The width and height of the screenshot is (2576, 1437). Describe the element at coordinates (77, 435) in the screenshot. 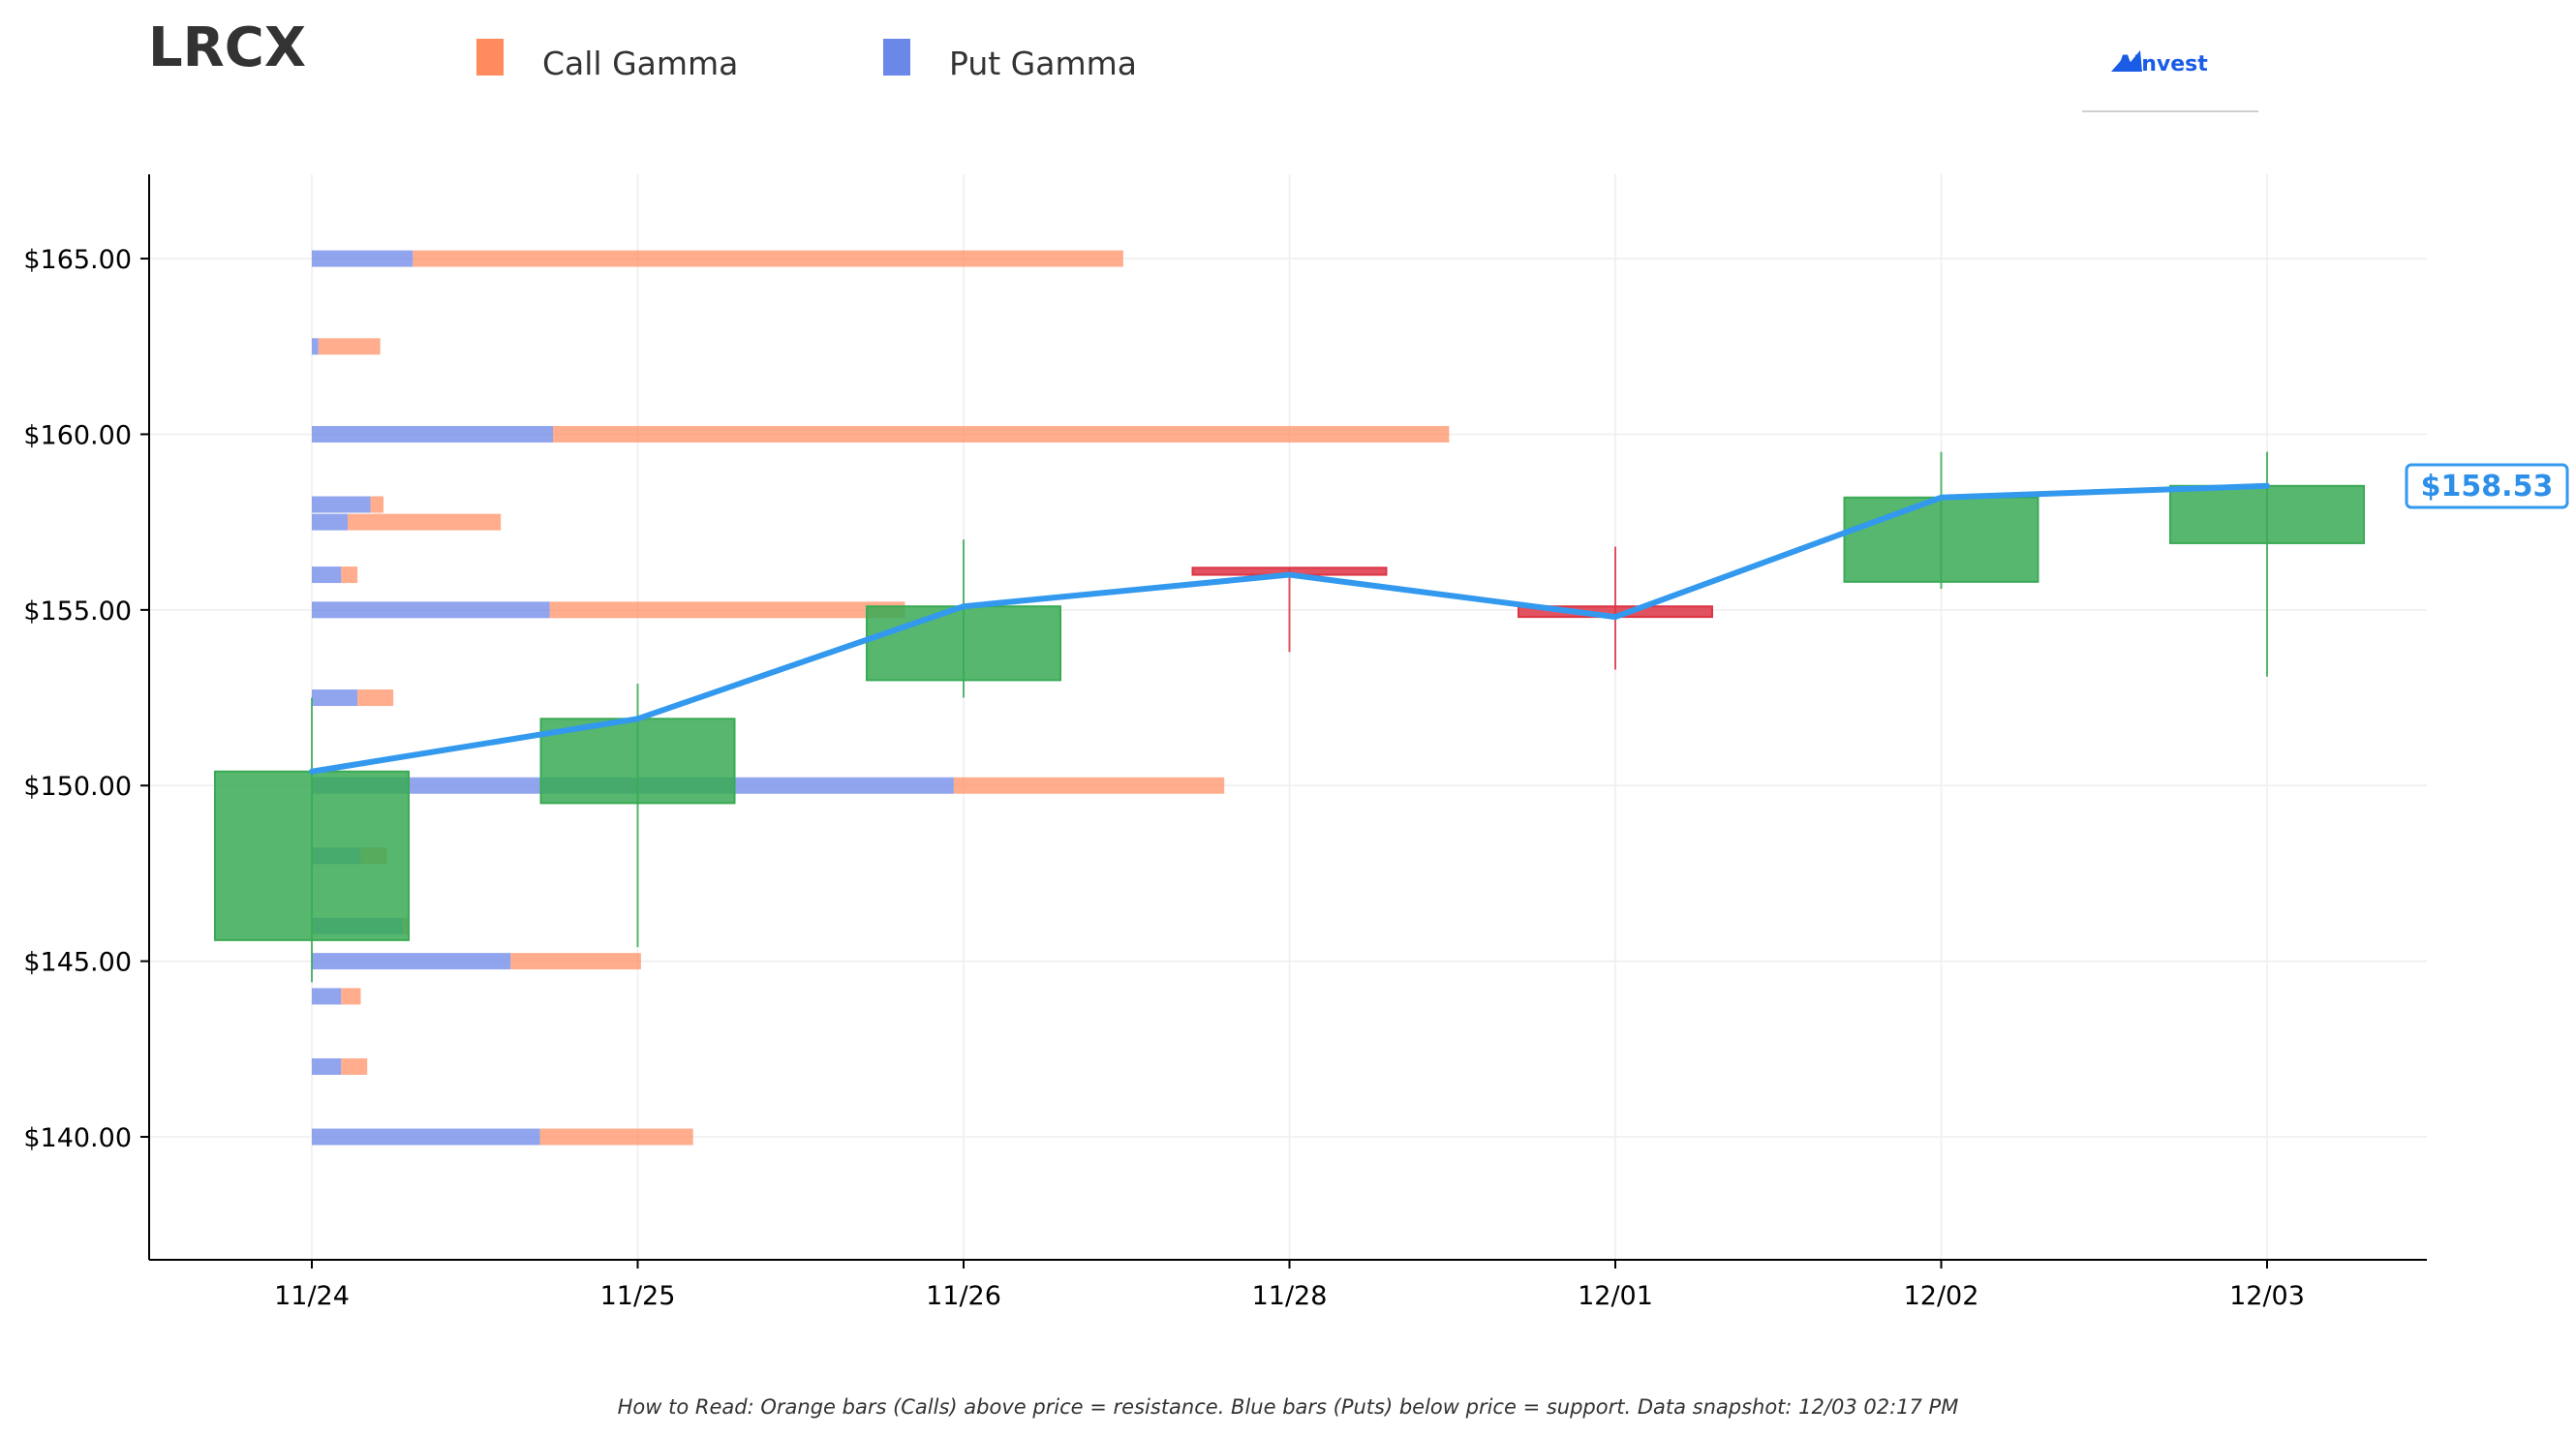

I see `y-tick-label: $160.00` at that location.